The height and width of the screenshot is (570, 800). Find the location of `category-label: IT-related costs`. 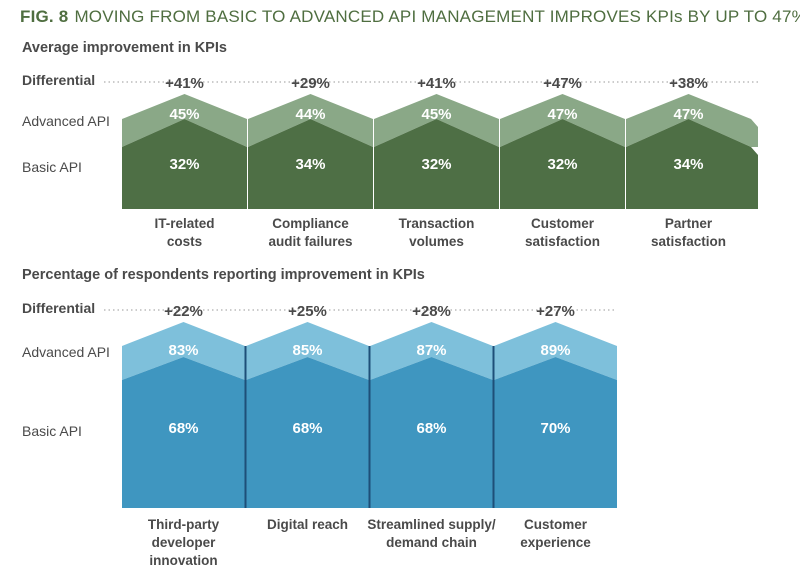

category-label: IT-related costs is located at coordinates (184, 232).